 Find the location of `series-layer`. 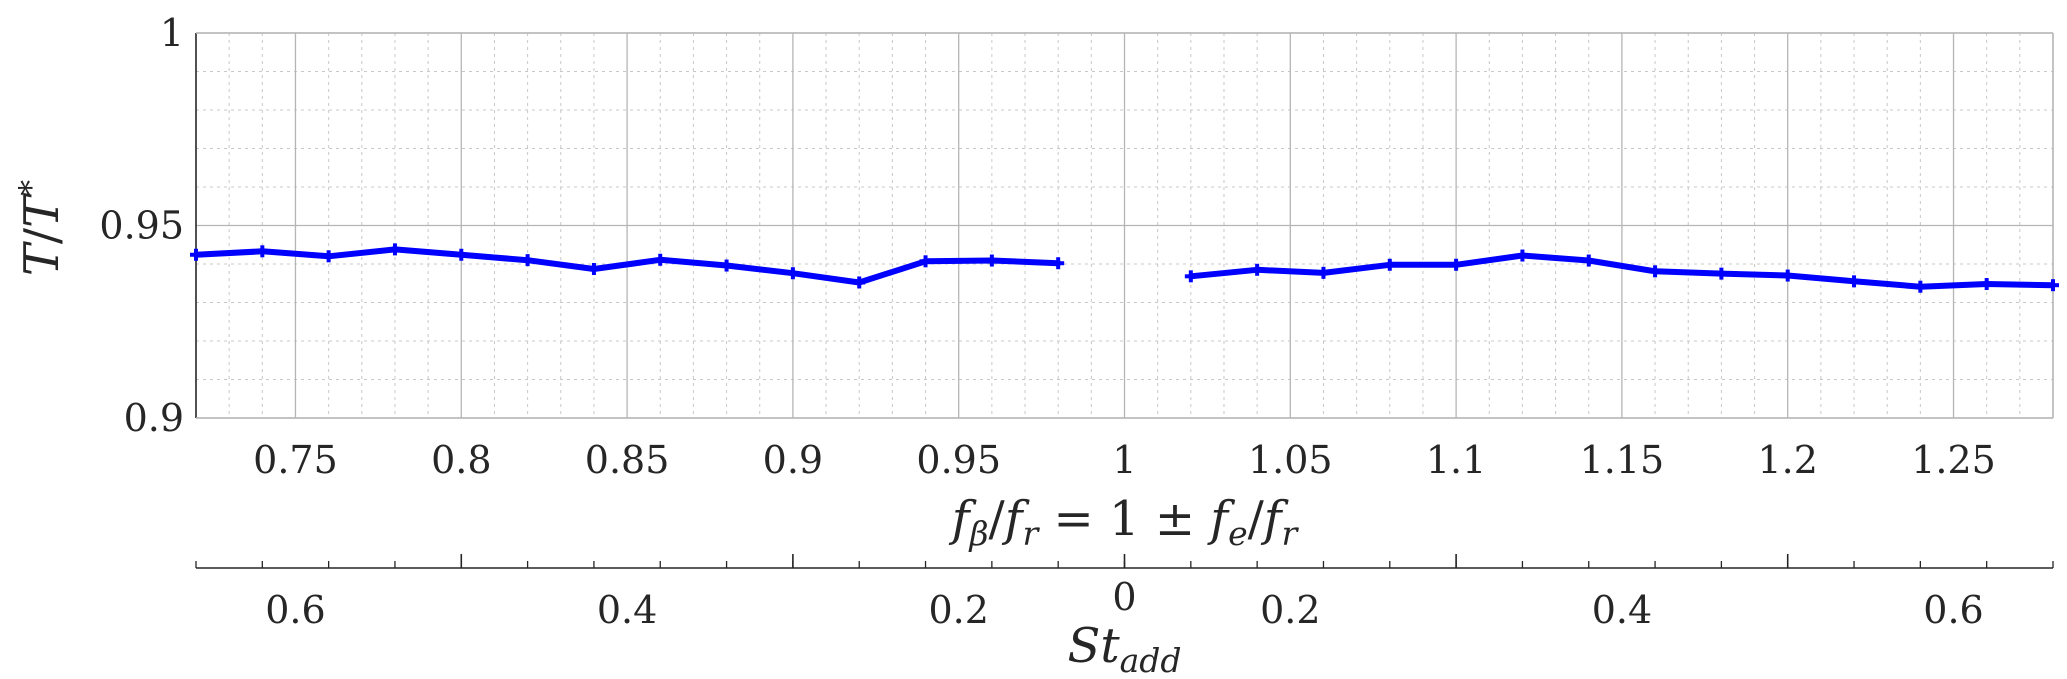

series-layer is located at coordinates (1124, 268).